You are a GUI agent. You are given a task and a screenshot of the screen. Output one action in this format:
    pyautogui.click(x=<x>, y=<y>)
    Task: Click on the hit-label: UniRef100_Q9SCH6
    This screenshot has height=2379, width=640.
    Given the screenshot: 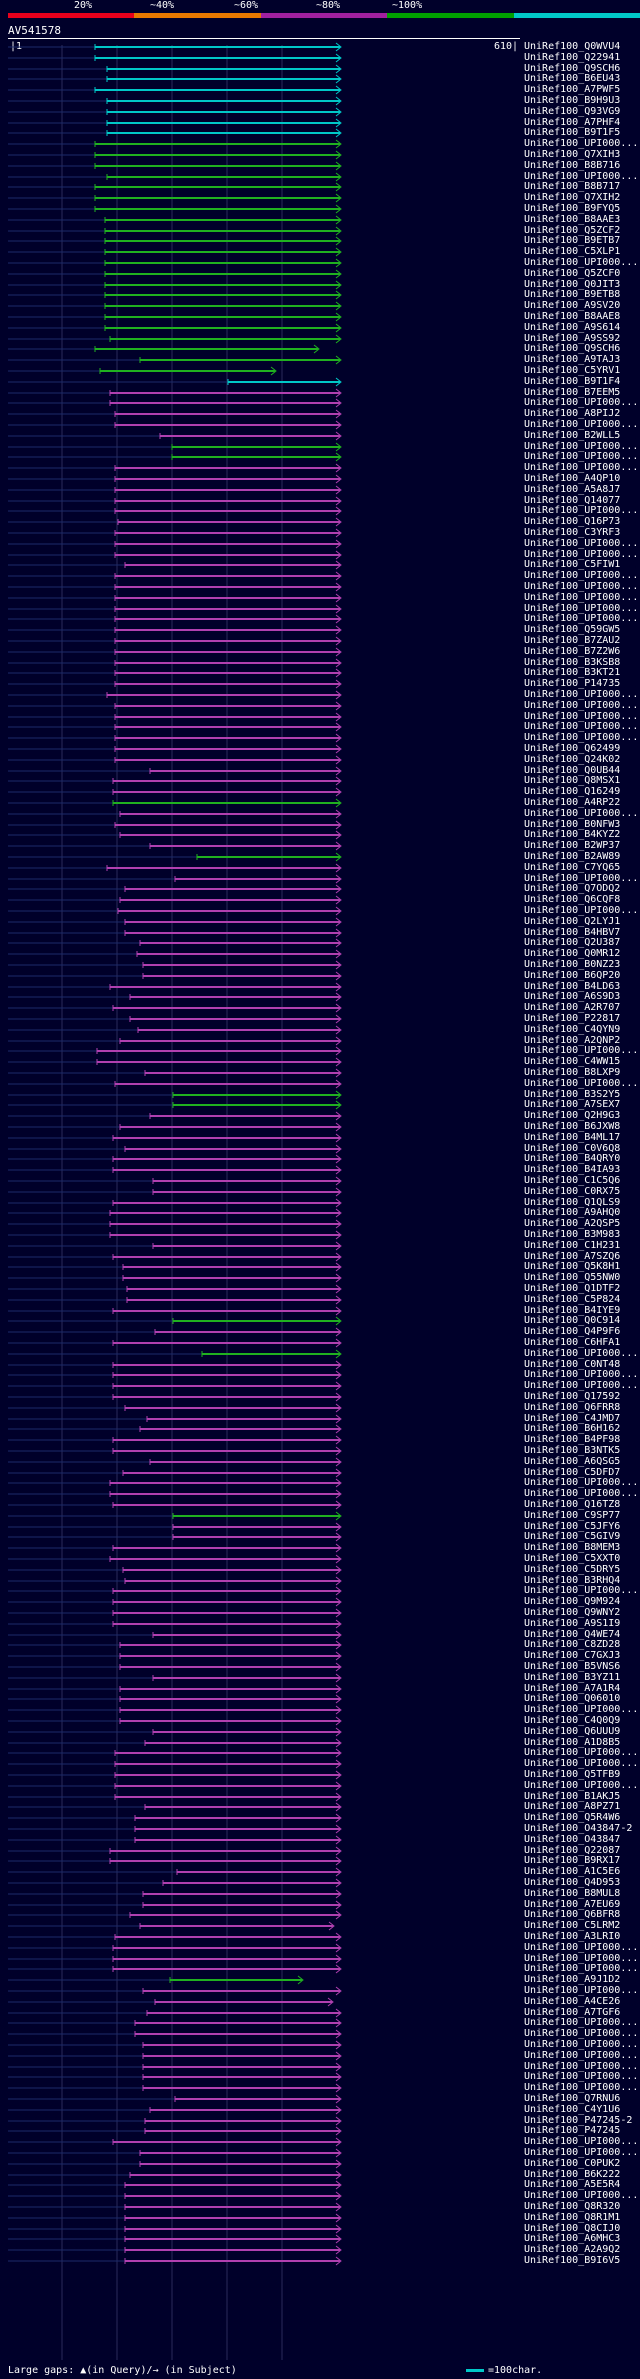 What is the action you would take?
    pyautogui.click(x=572, y=68)
    